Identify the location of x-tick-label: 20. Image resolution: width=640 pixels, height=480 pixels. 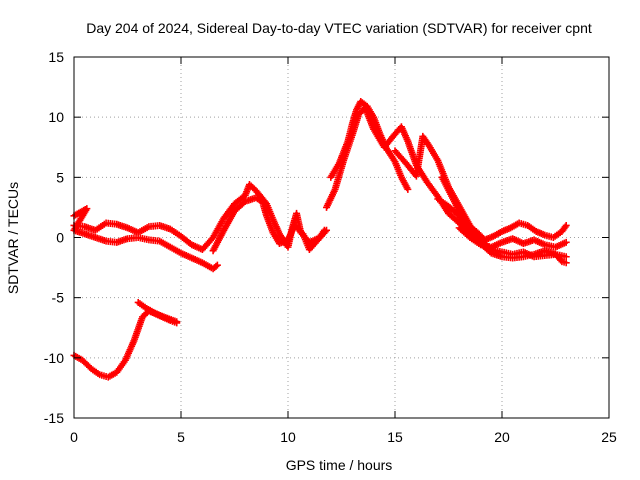
(502, 437).